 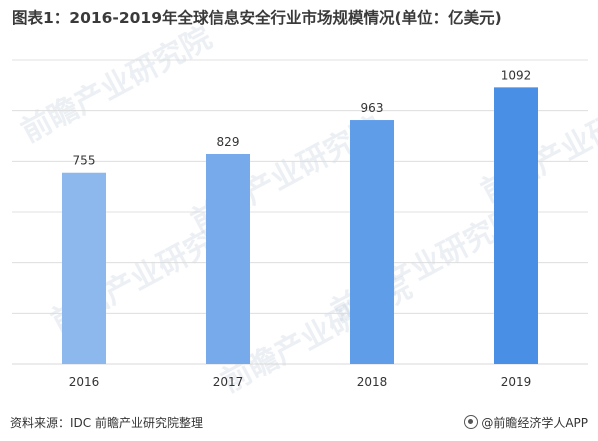 I want to click on x-tick-2016: 2016, so click(x=84, y=382).